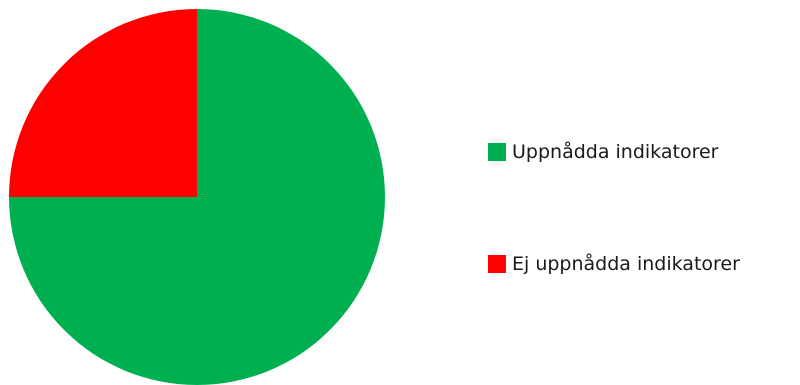 The image size is (800, 385). I want to click on legend-swatch-ej-uppnadda, so click(497, 264).